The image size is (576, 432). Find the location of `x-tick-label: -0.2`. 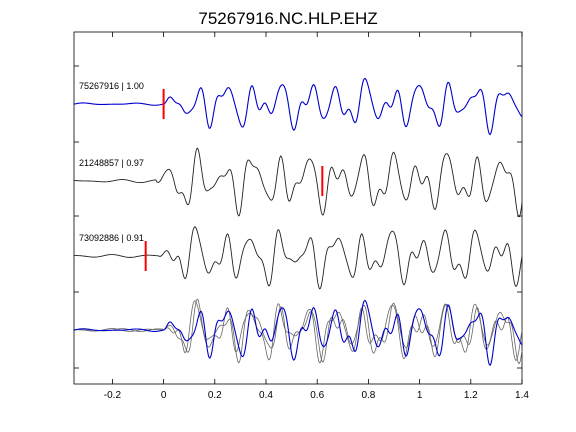

x-tick-label: -0.2 is located at coordinates (113, 395).